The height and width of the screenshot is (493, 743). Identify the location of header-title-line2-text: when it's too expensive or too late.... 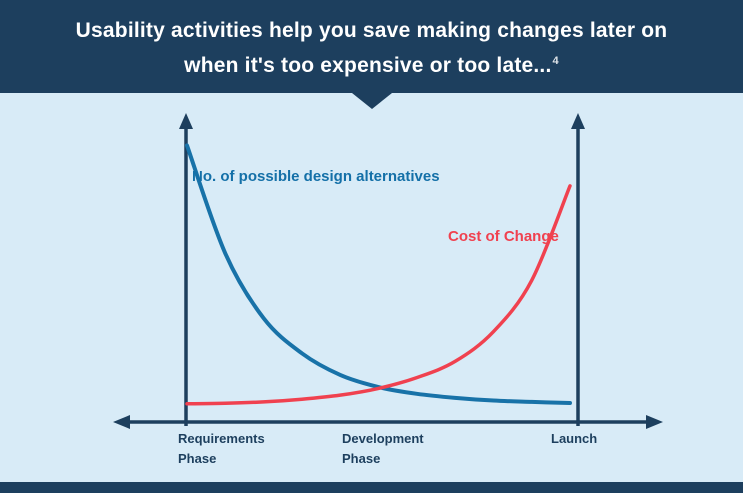
(368, 65).